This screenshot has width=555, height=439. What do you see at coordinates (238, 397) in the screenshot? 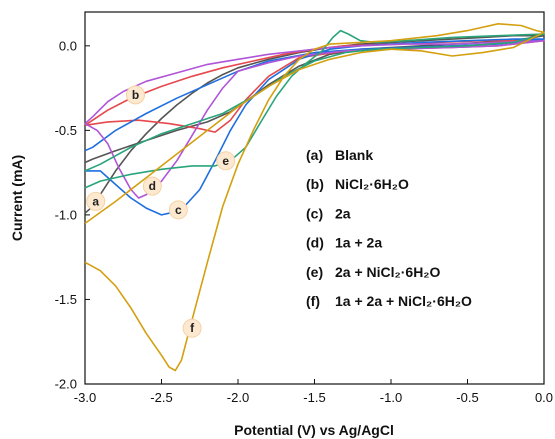
I see `x-tick-label: -2.0` at bounding box center [238, 397].